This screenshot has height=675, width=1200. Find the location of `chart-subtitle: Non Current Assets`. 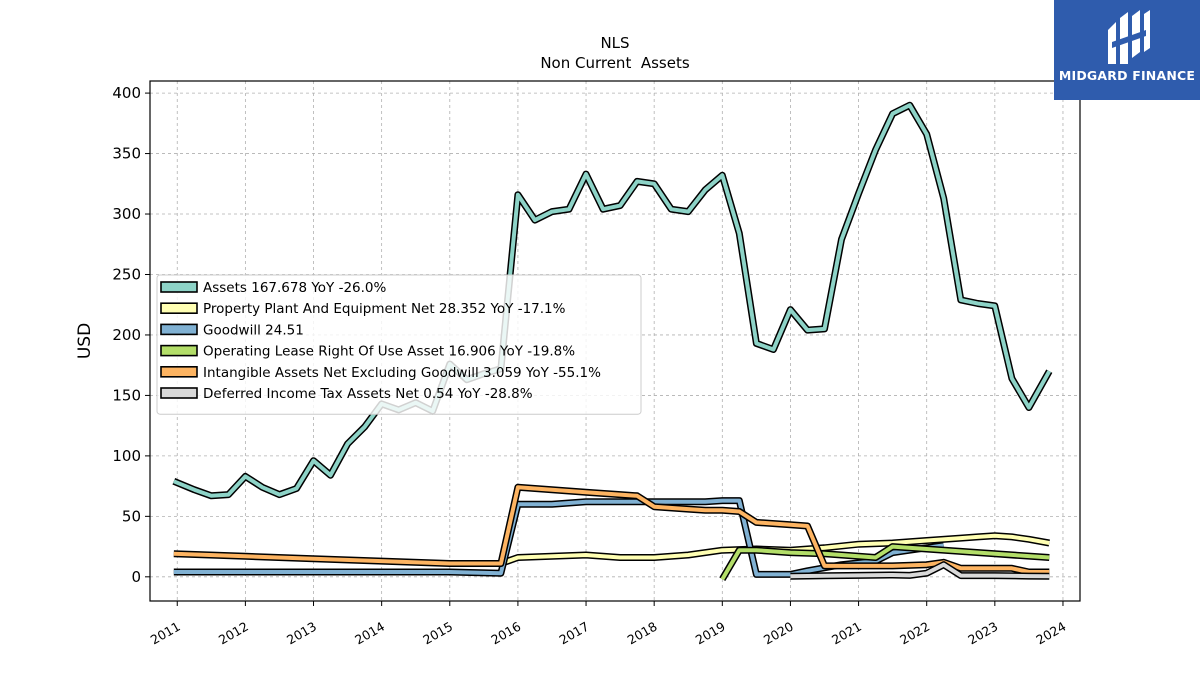

chart-subtitle: Non Current Assets is located at coordinates (615, 63).